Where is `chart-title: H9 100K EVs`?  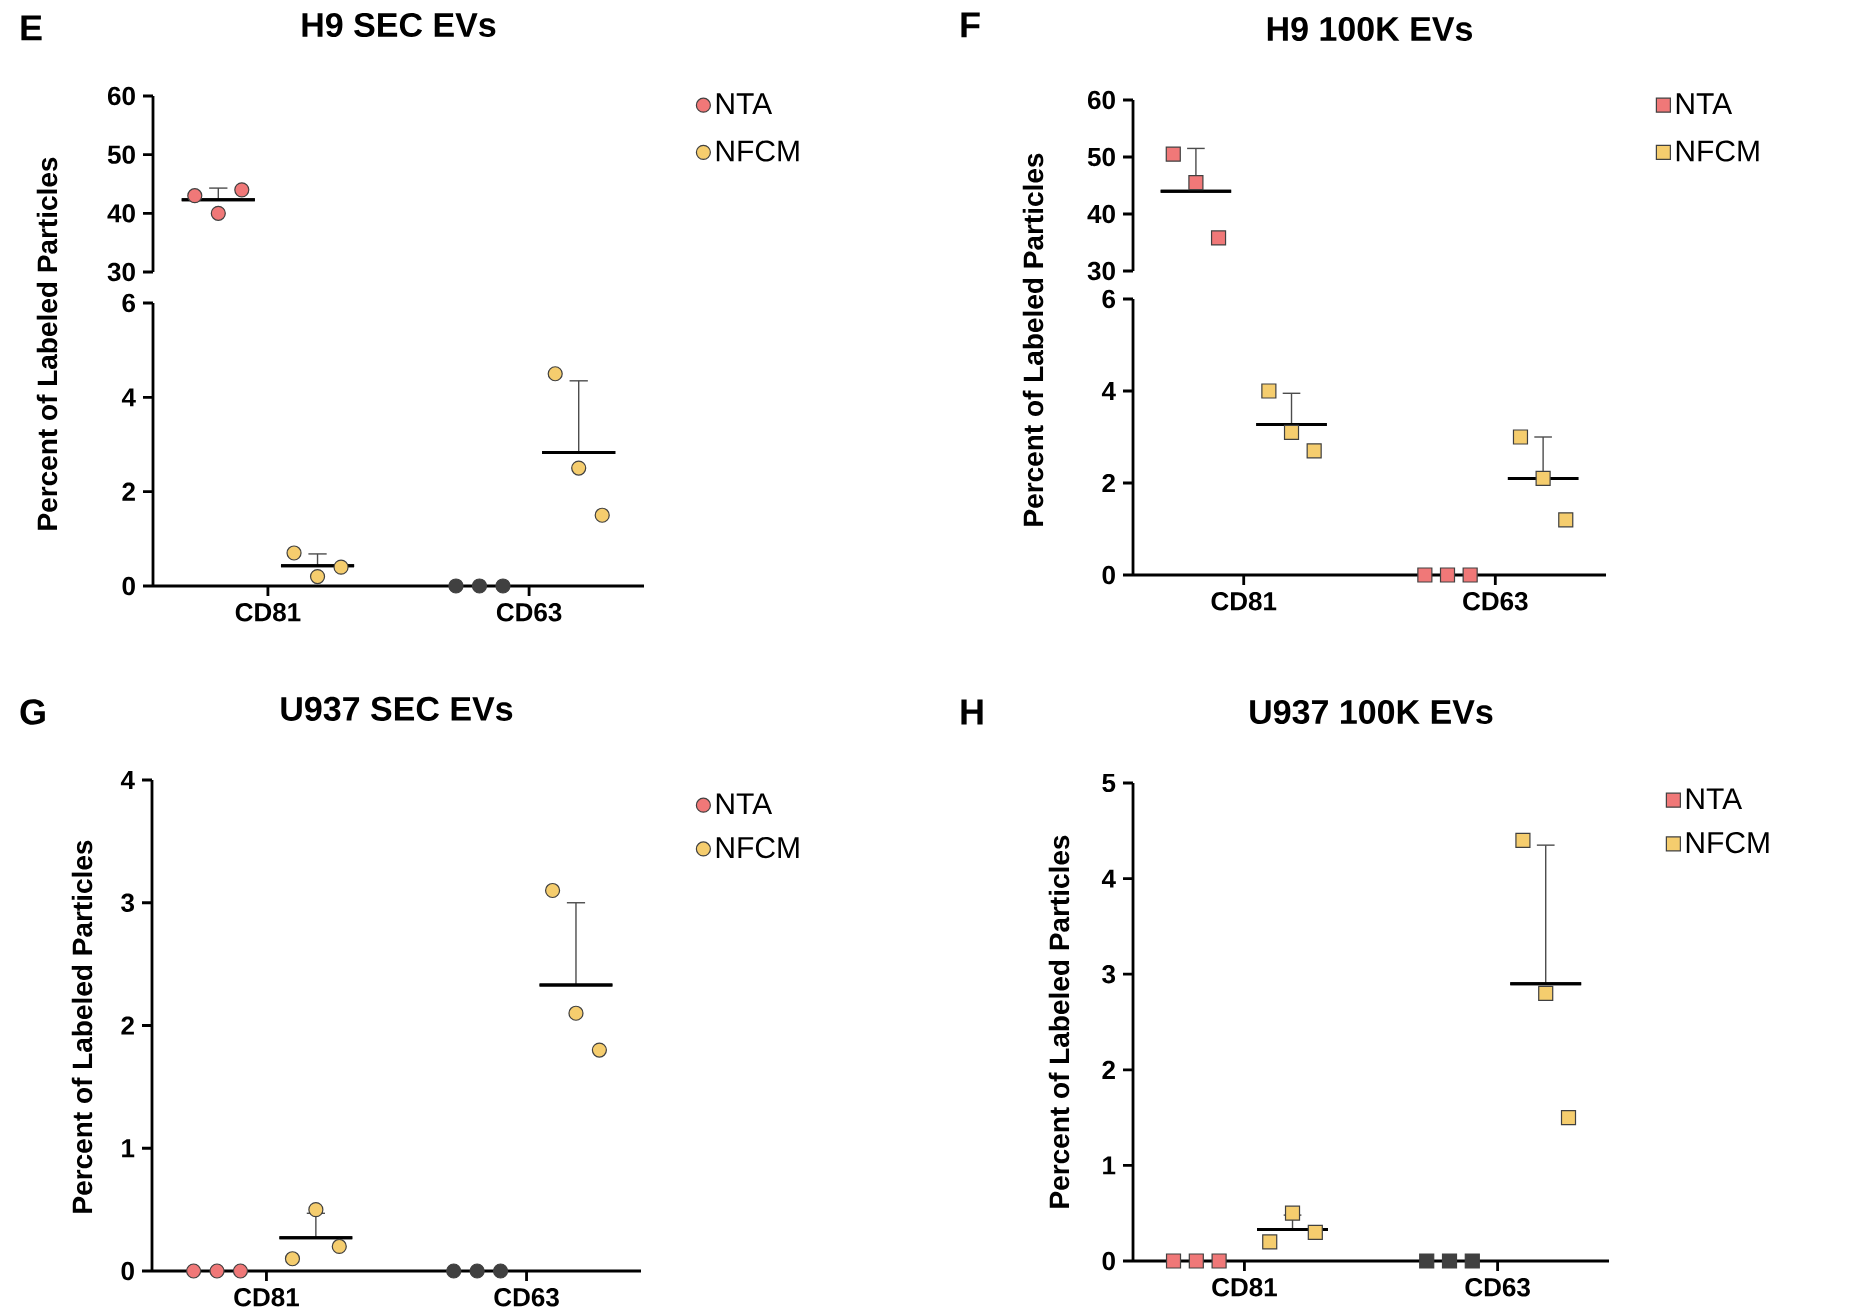
chart-title: H9 100K EVs is located at coordinates (1369, 28).